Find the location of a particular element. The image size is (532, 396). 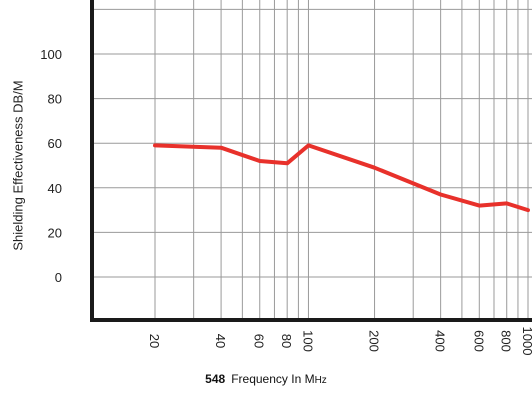

x-tick-label-group: 100 is located at coordinates (307, 341).